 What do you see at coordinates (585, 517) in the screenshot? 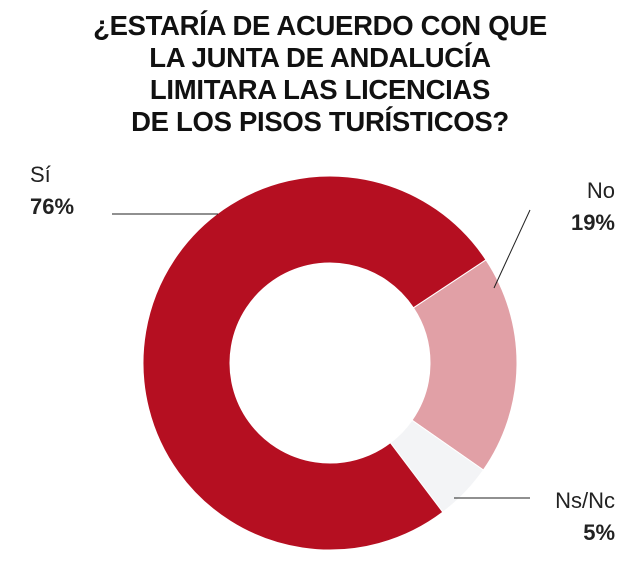
I see `label-nsnc: Ns/Nc 5%` at bounding box center [585, 517].